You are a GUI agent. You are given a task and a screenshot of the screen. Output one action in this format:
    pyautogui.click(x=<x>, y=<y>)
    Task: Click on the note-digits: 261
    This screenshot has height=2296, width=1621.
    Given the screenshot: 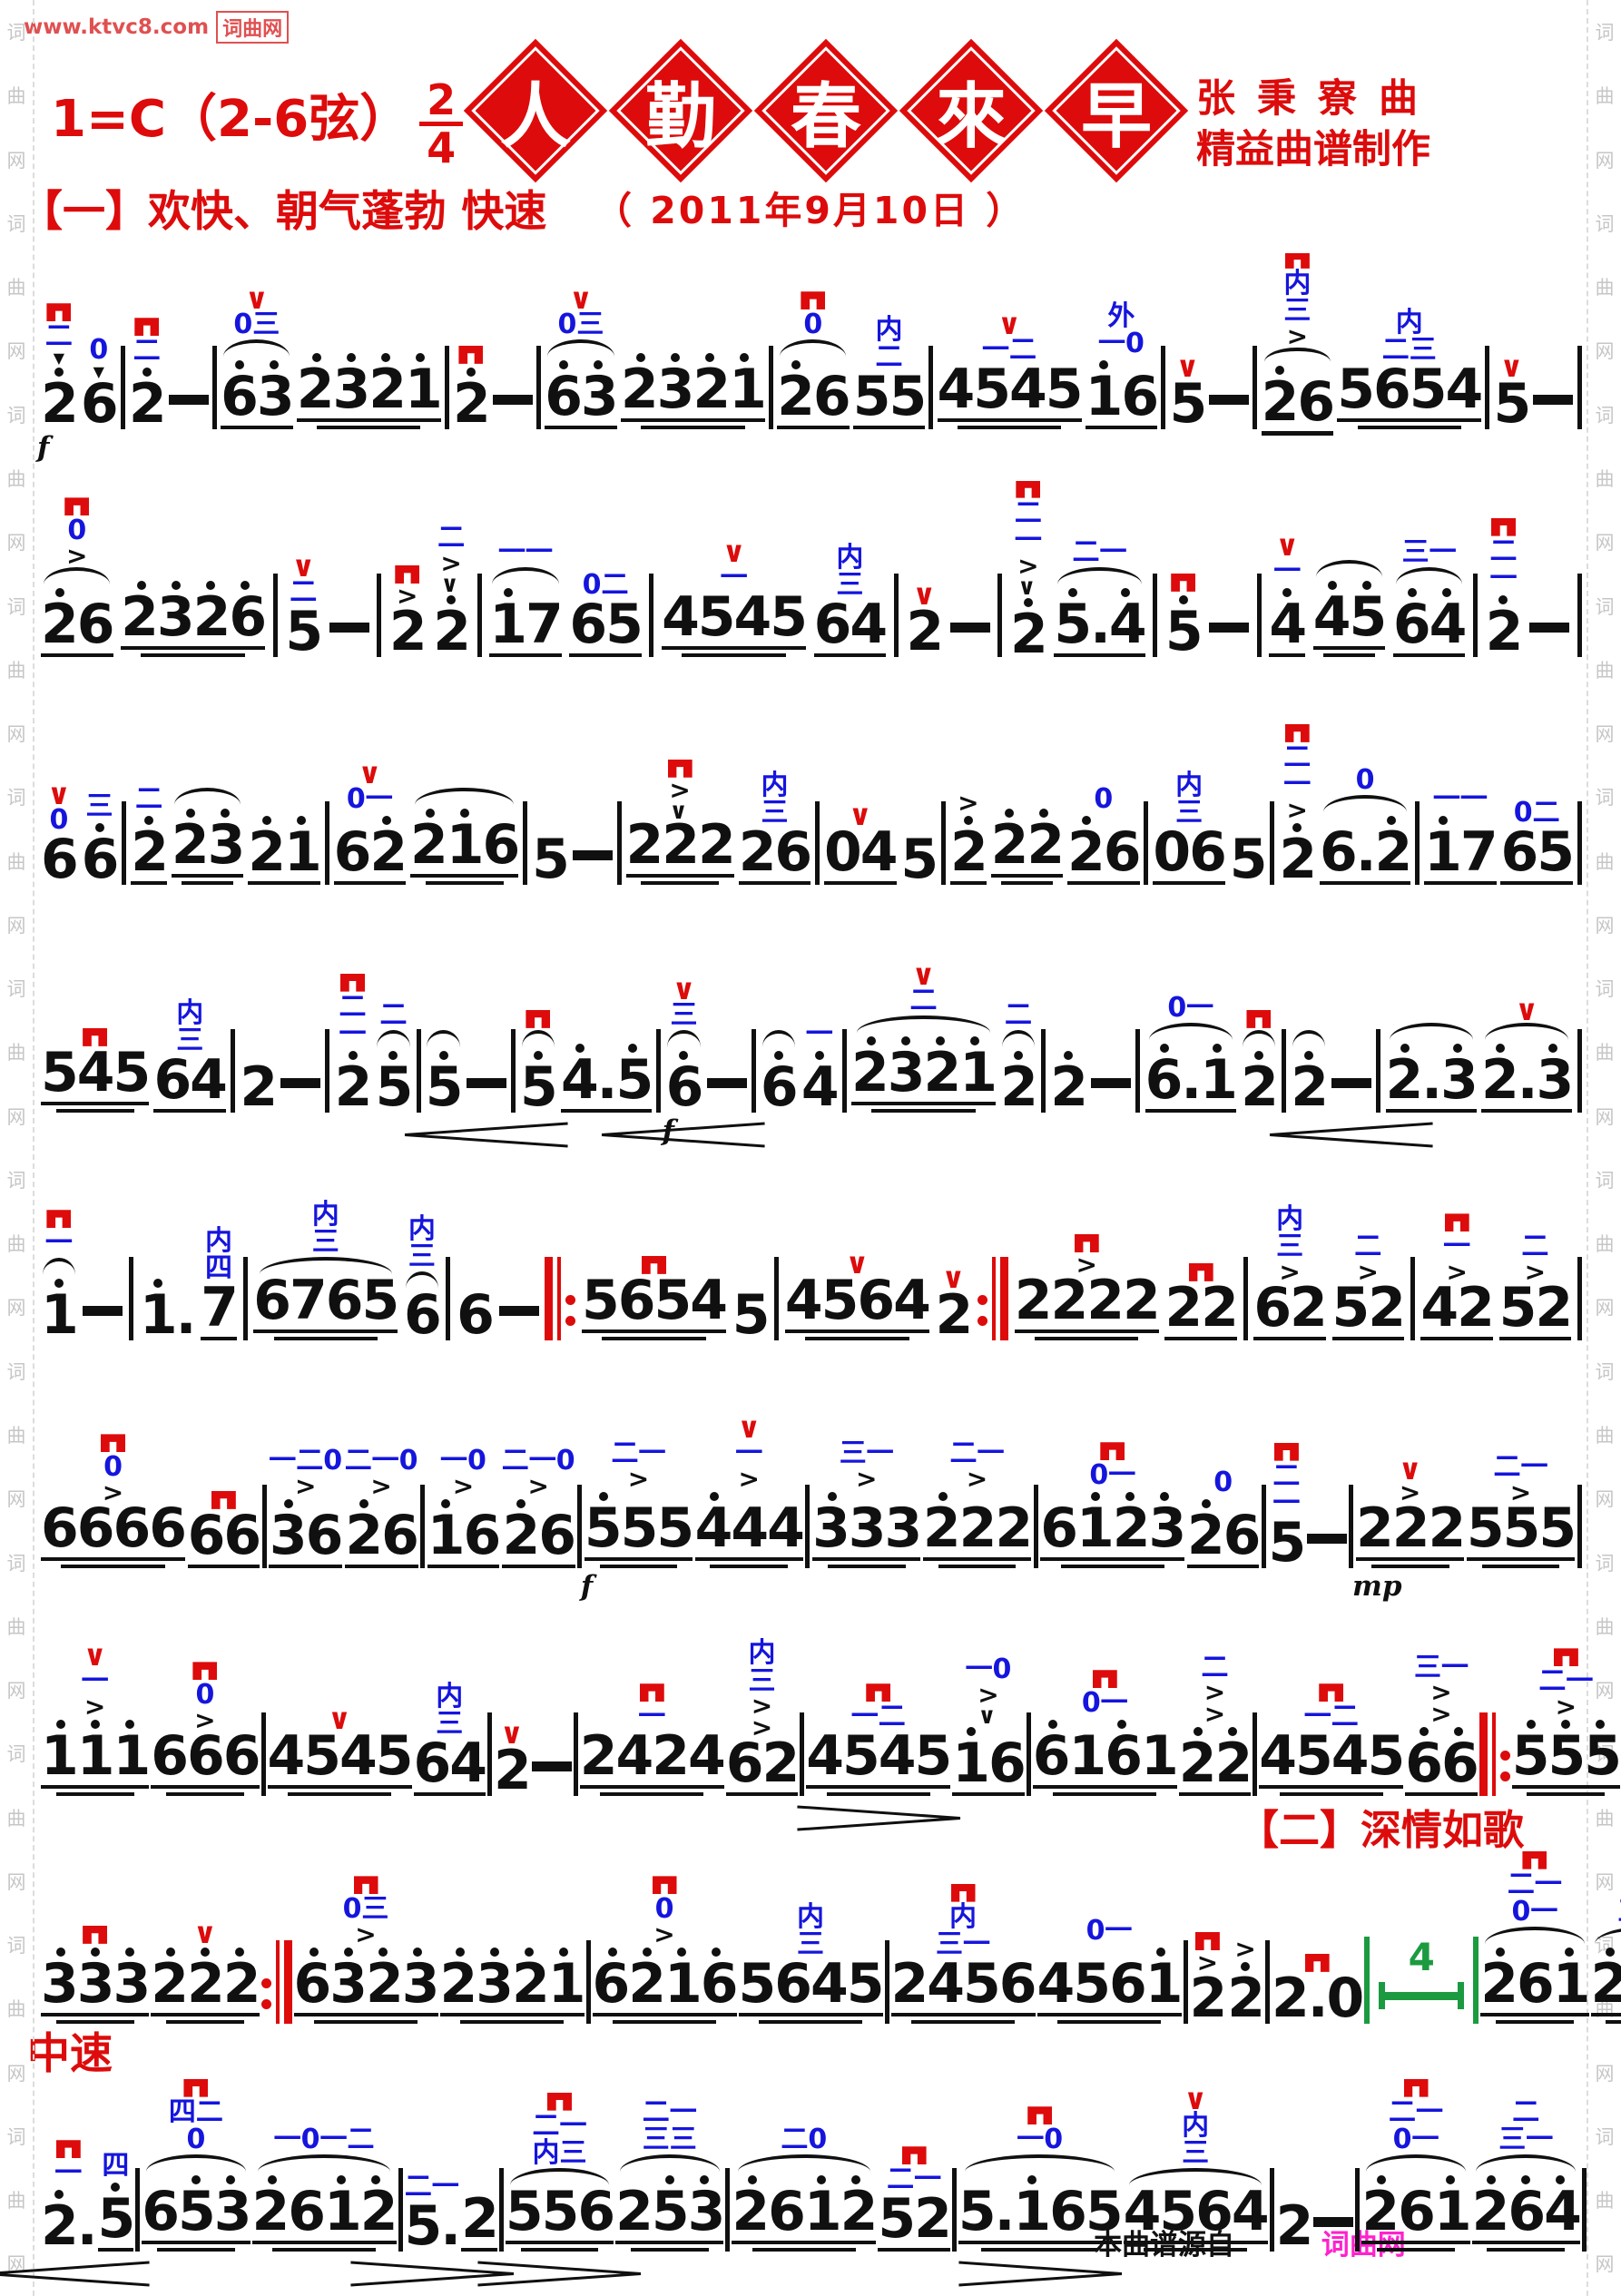 What is the action you would take?
    pyautogui.click(x=1535, y=1983)
    